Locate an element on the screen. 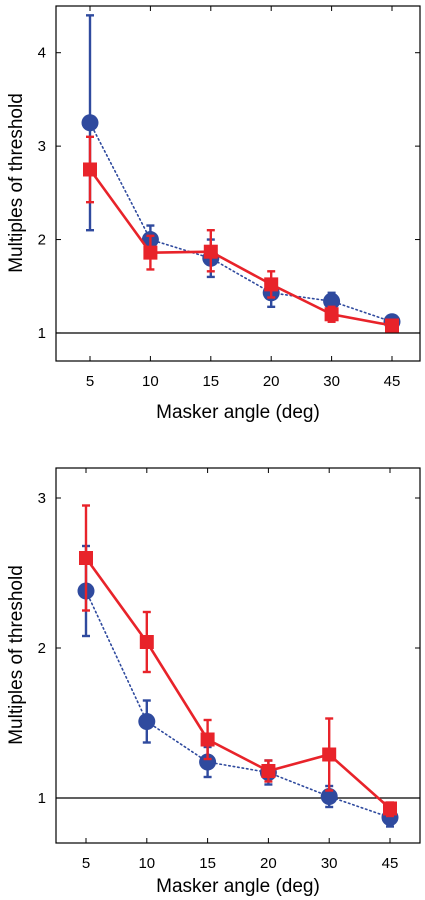  bottom-x-axis-label: Masker angle (deg) is located at coordinates (238, 886).